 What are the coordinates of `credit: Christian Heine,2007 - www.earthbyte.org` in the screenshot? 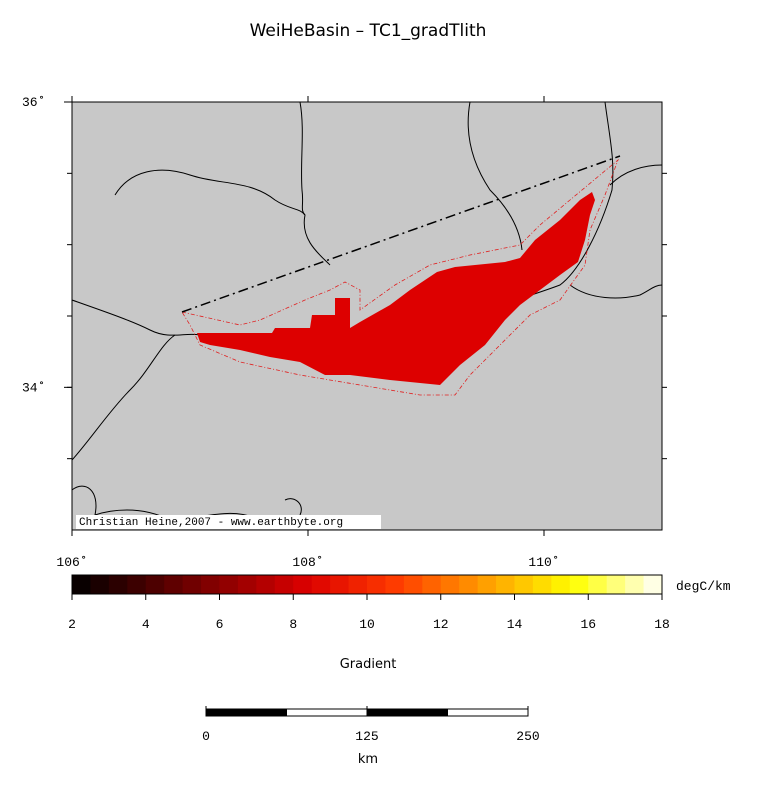 It's located at (211, 523).